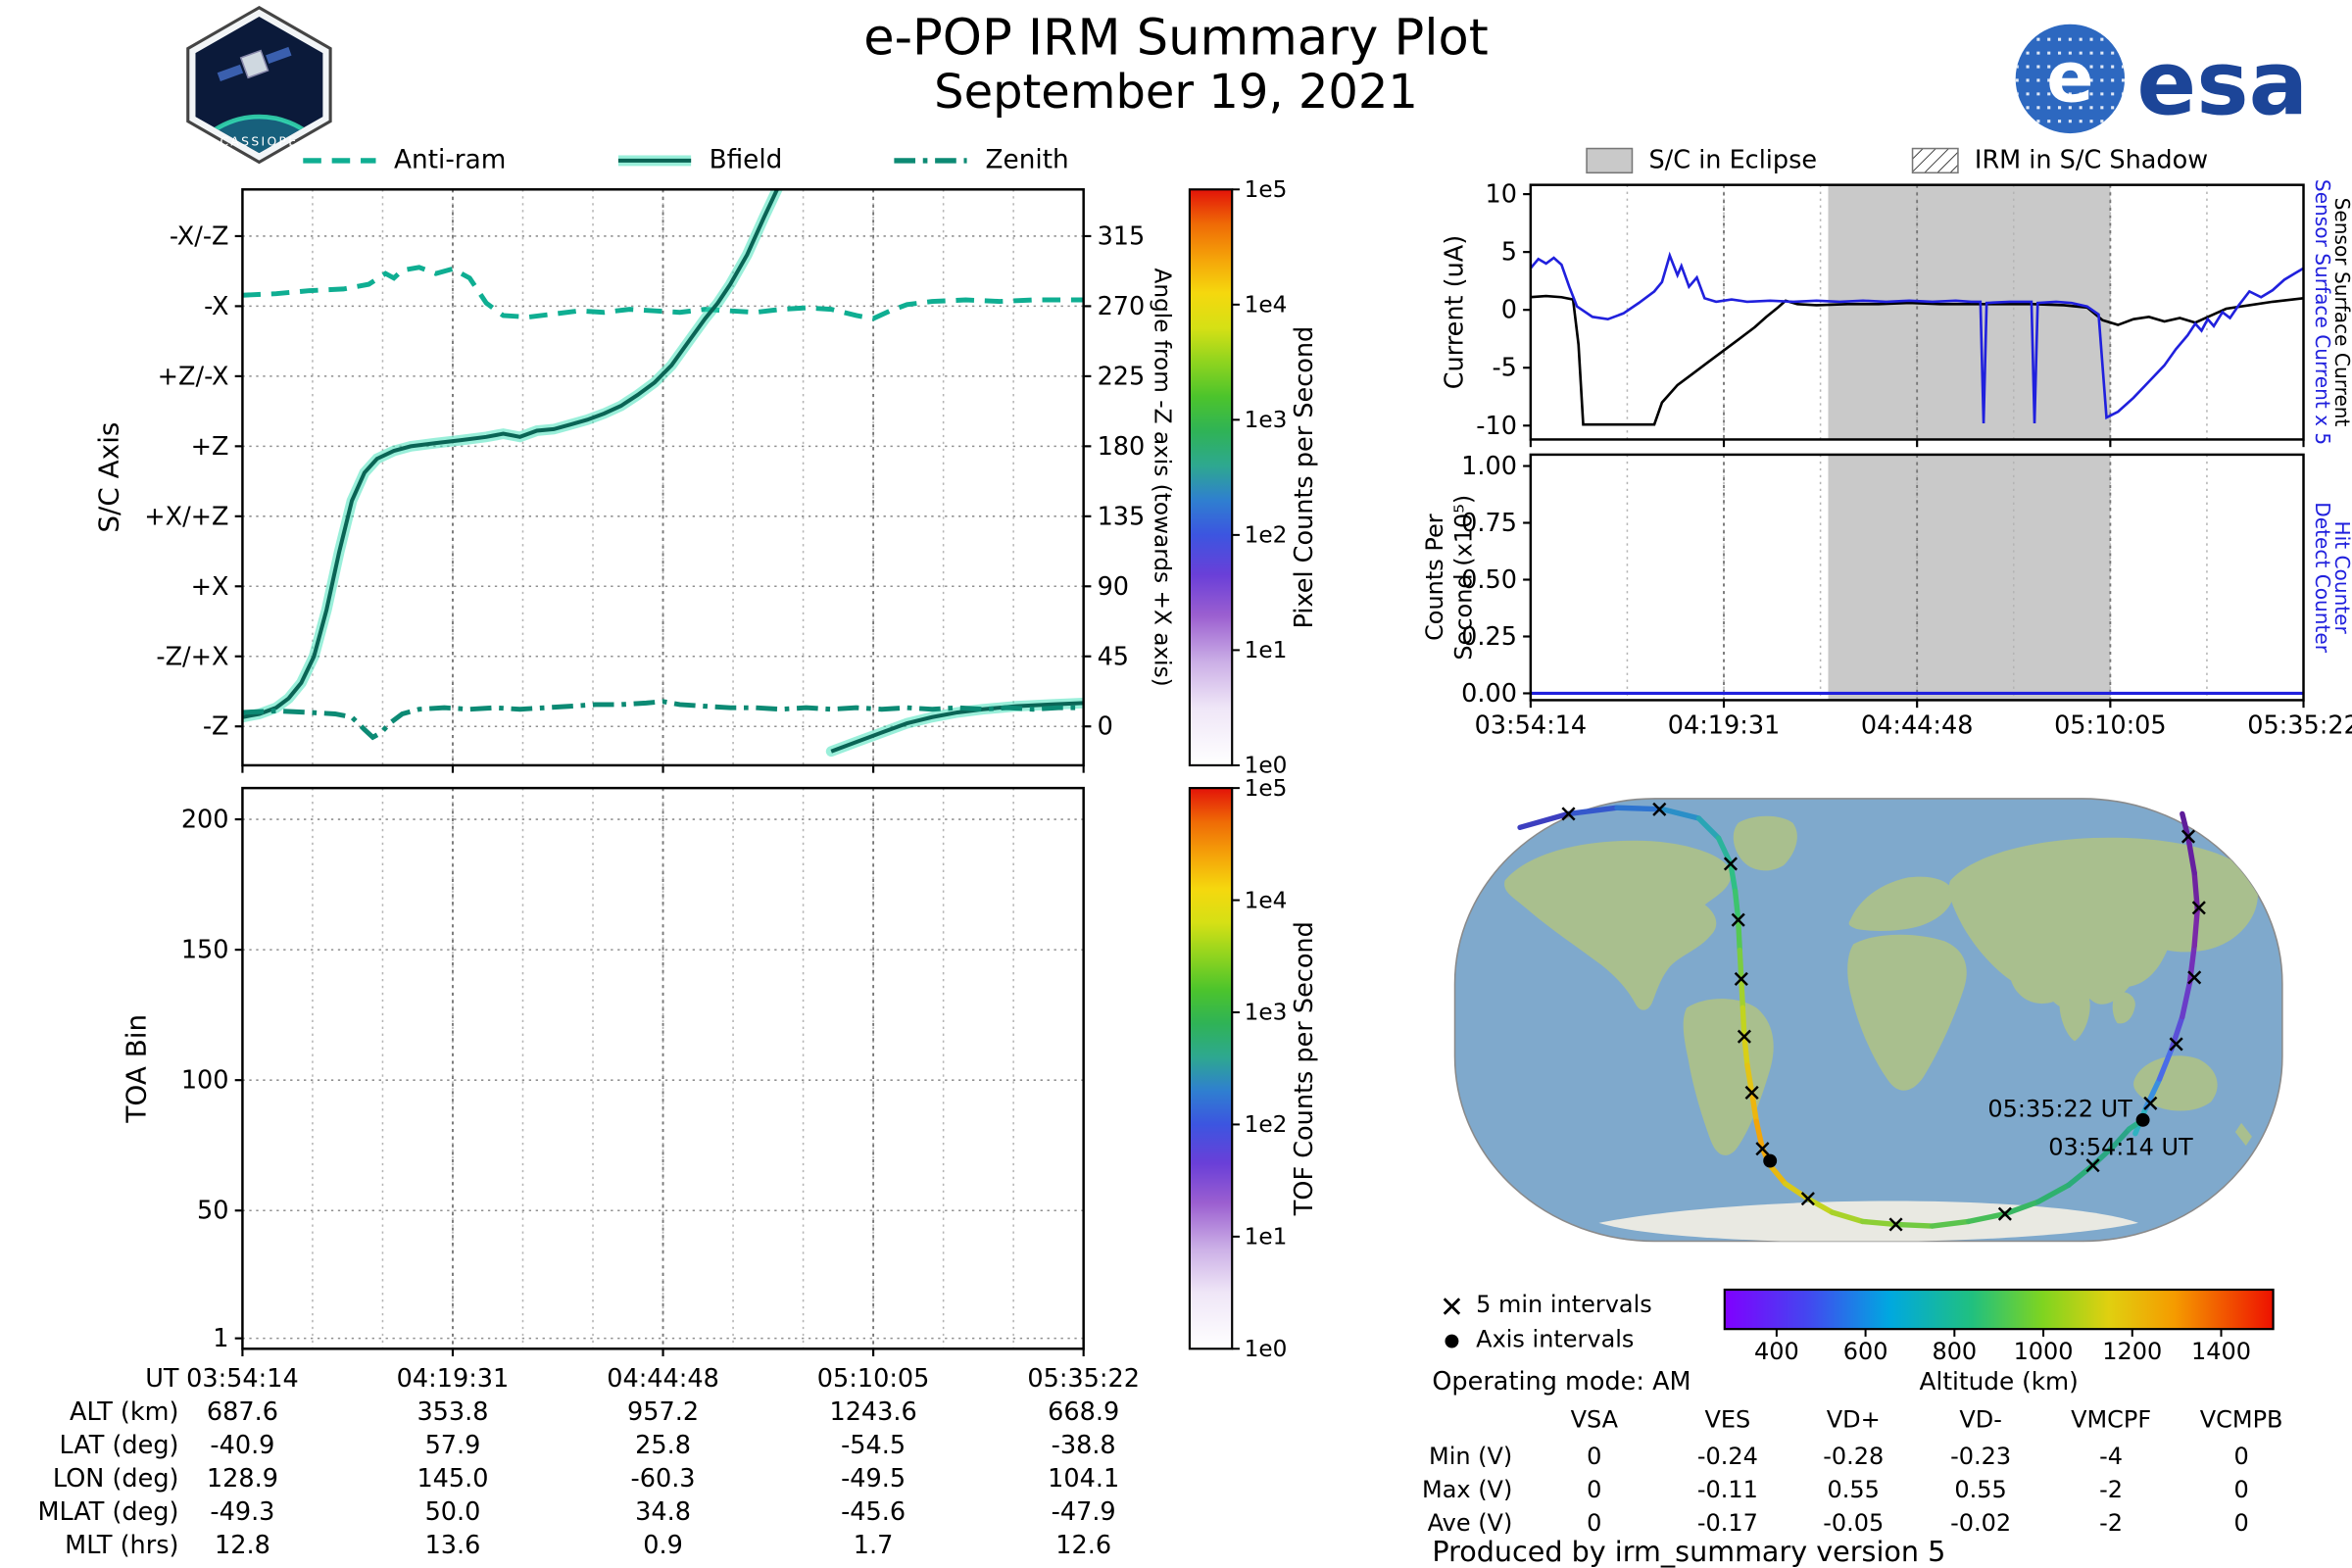 This screenshot has width=2352, height=1568. Describe the element at coordinates (1489, 694) in the screenshot. I see `svg-text: 0.00` at that location.